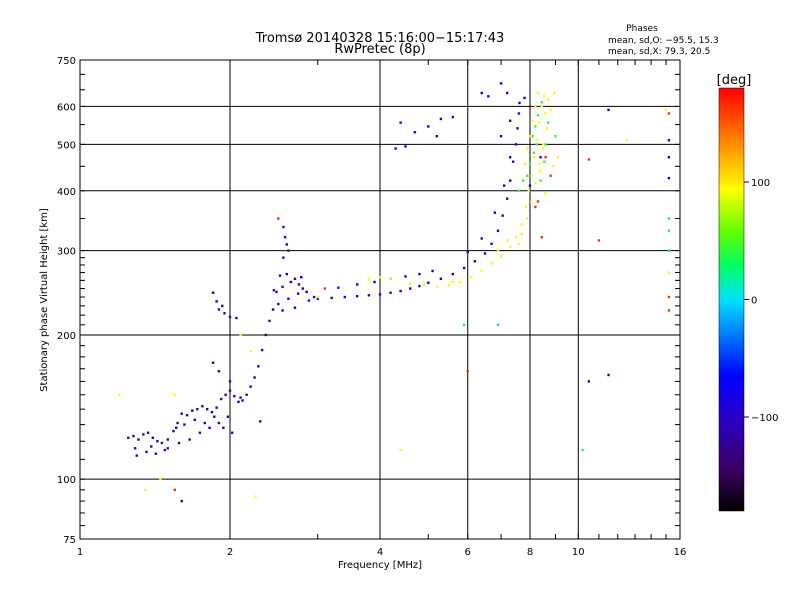 The image size is (800, 600). What do you see at coordinates (66, 61) in the screenshot?
I see `y-tick-label: 750` at bounding box center [66, 61].